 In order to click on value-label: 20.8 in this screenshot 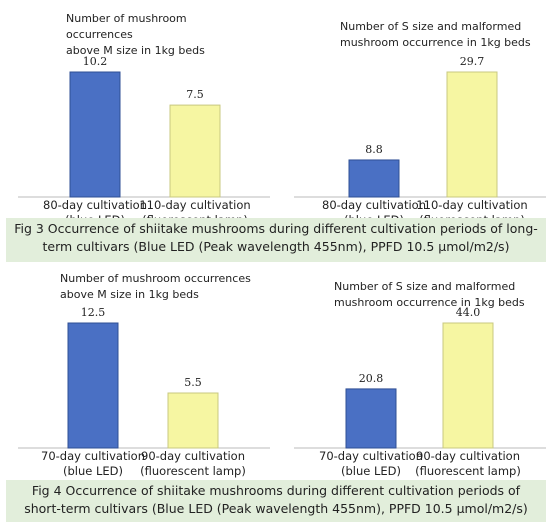, I will do `click(371, 378)`.